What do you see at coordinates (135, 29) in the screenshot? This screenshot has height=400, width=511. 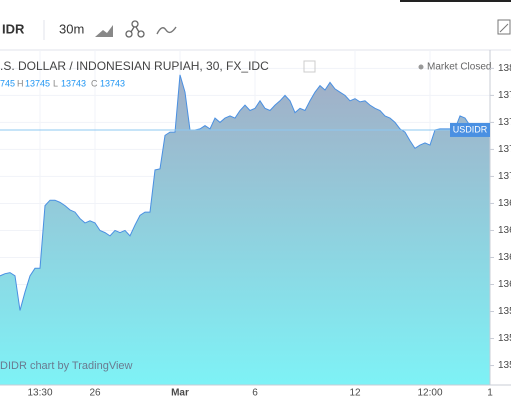 I see `indicators-icon` at bounding box center [135, 29].